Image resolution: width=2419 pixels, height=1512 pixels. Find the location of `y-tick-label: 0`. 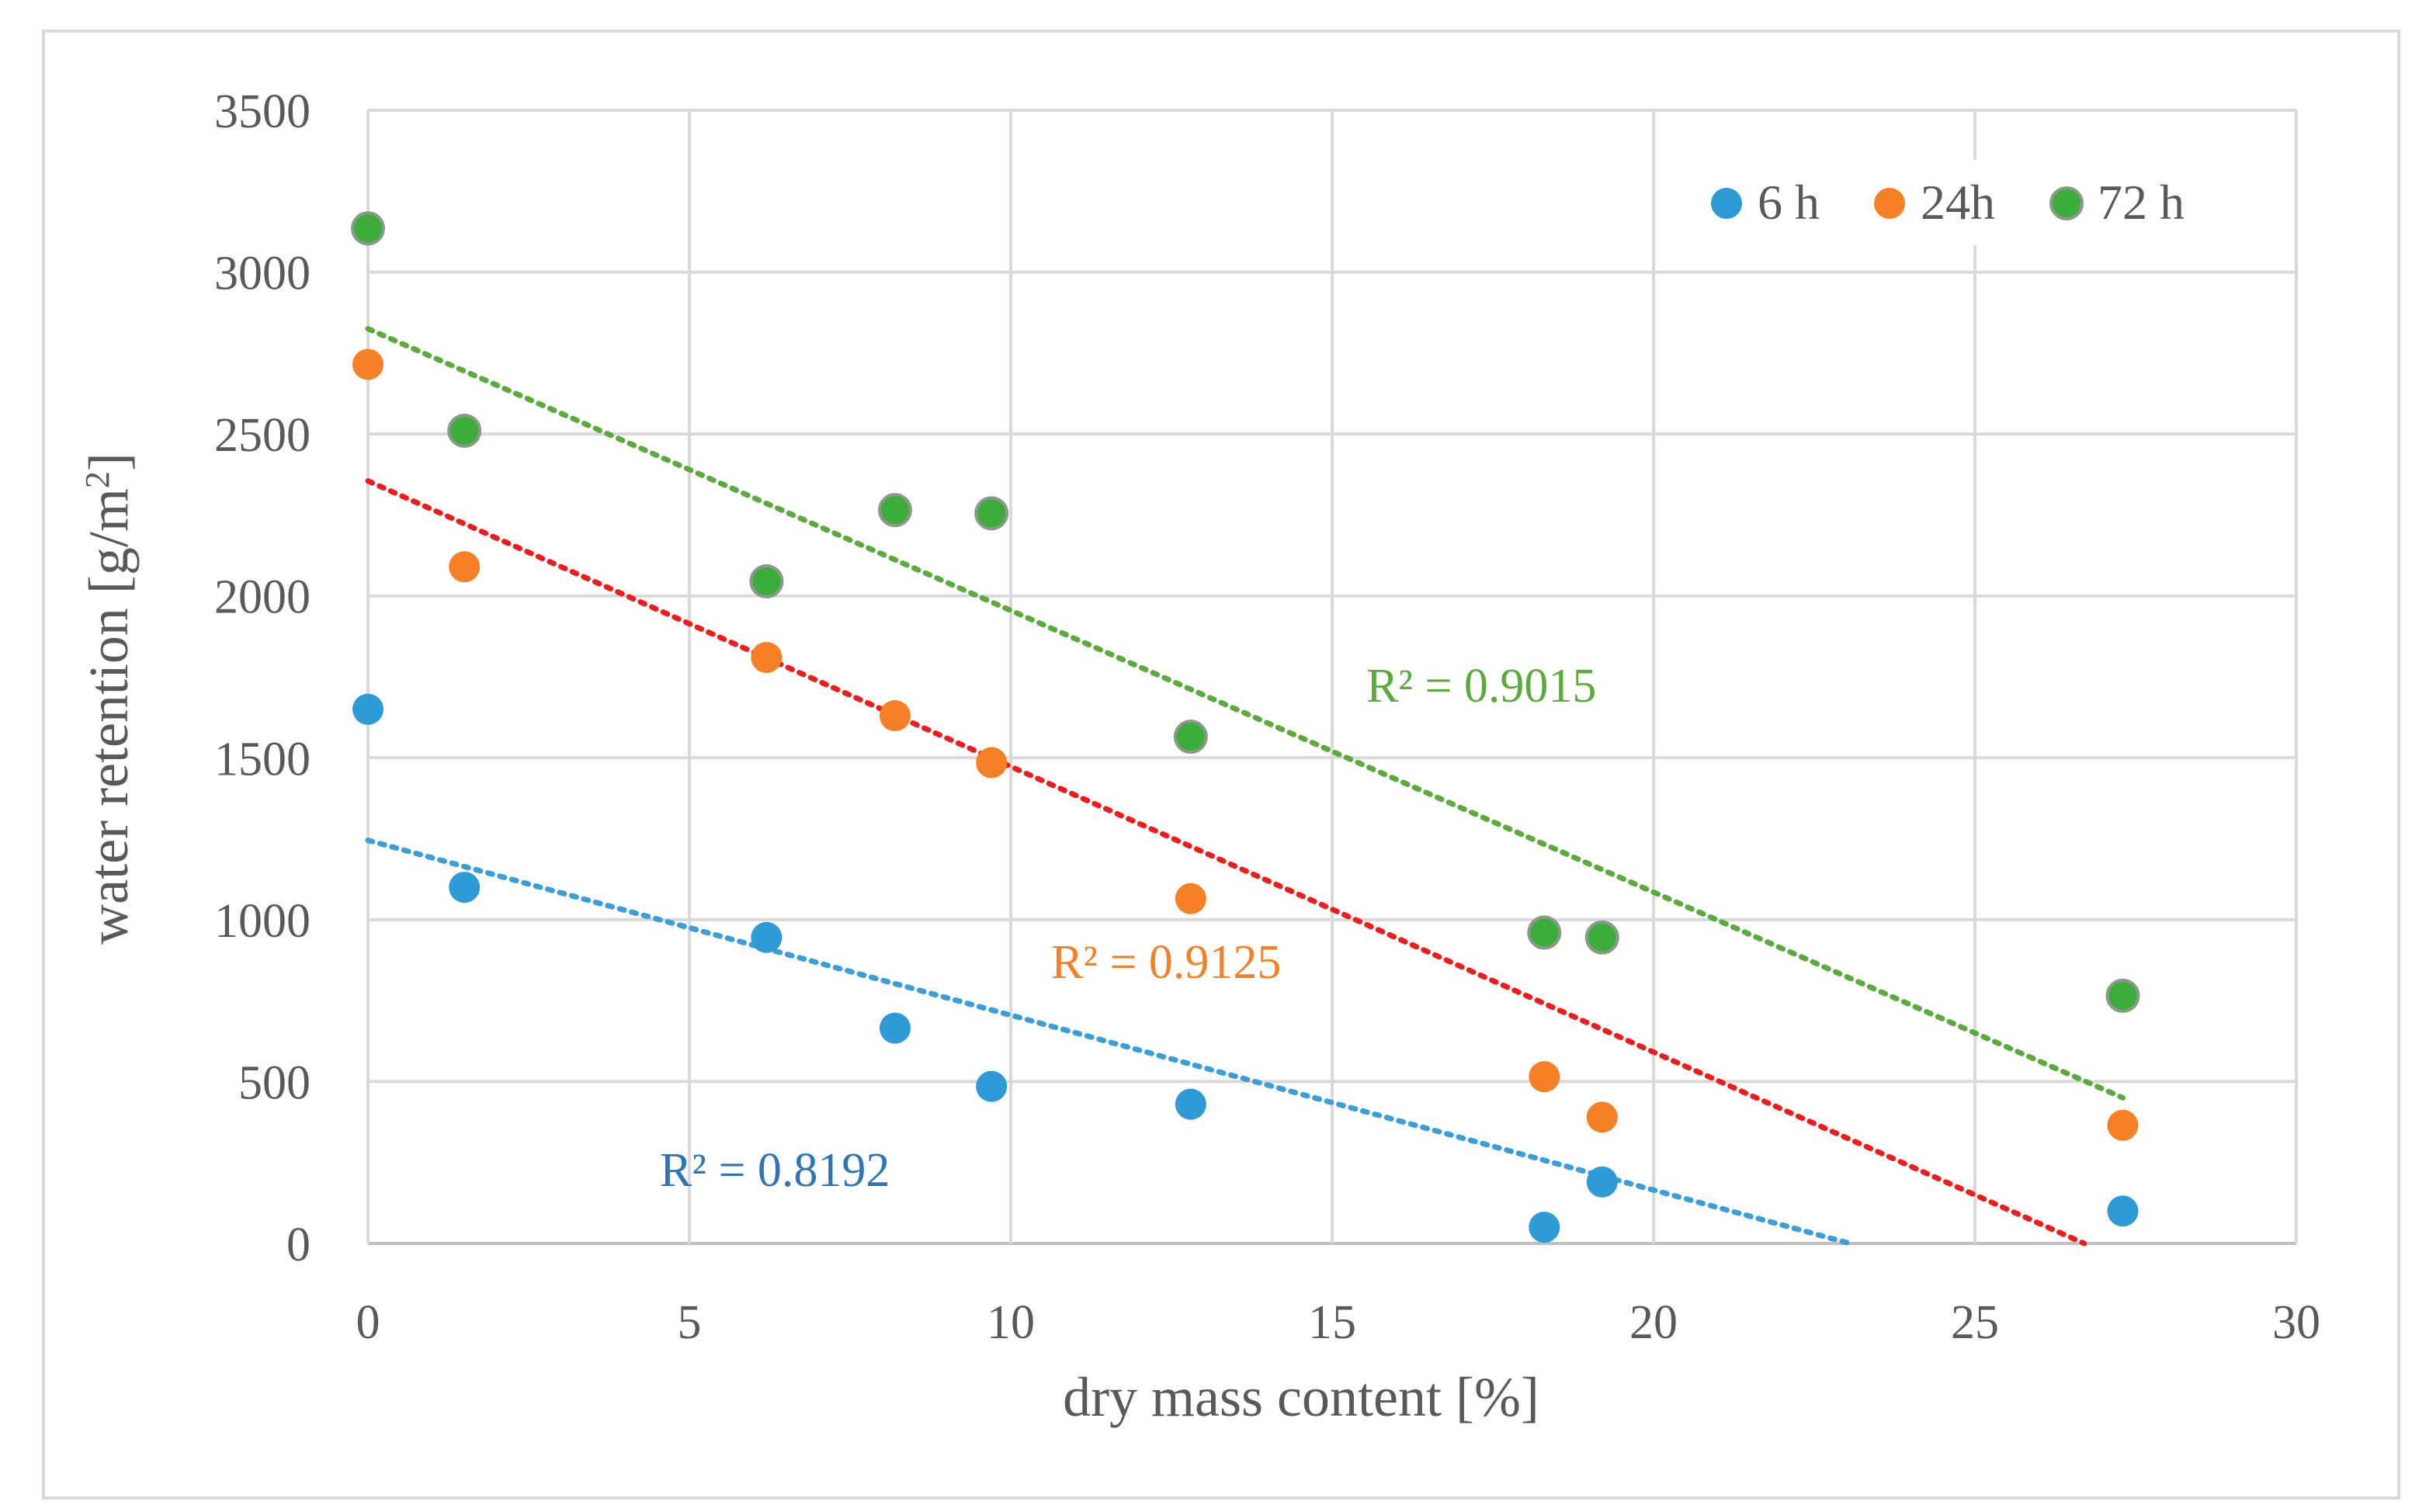

y-tick-label: 0 is located at coordinates (298, 1245).